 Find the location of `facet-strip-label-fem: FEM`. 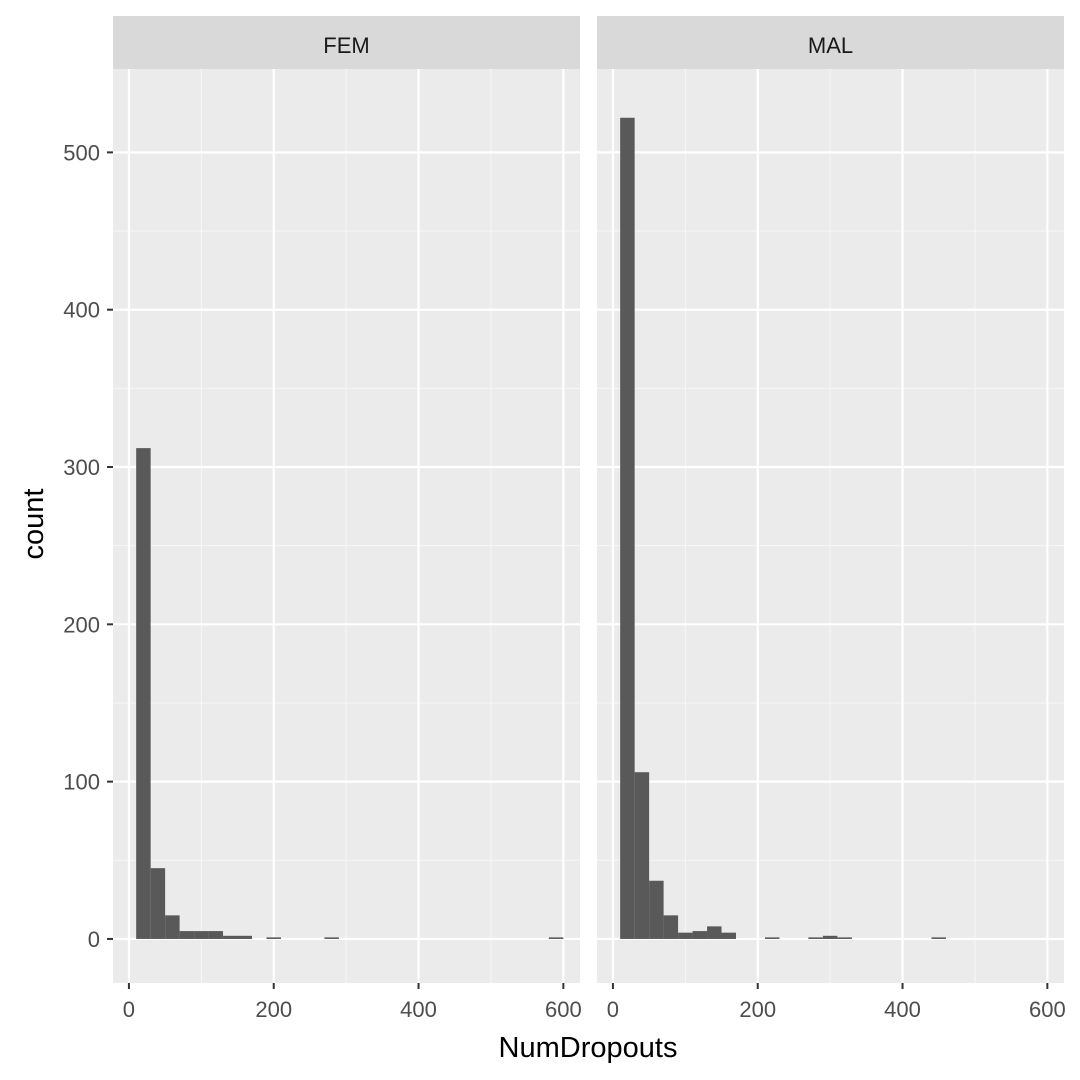

facet-strip-label-fem: FEM is located at coordinates (346, 45).